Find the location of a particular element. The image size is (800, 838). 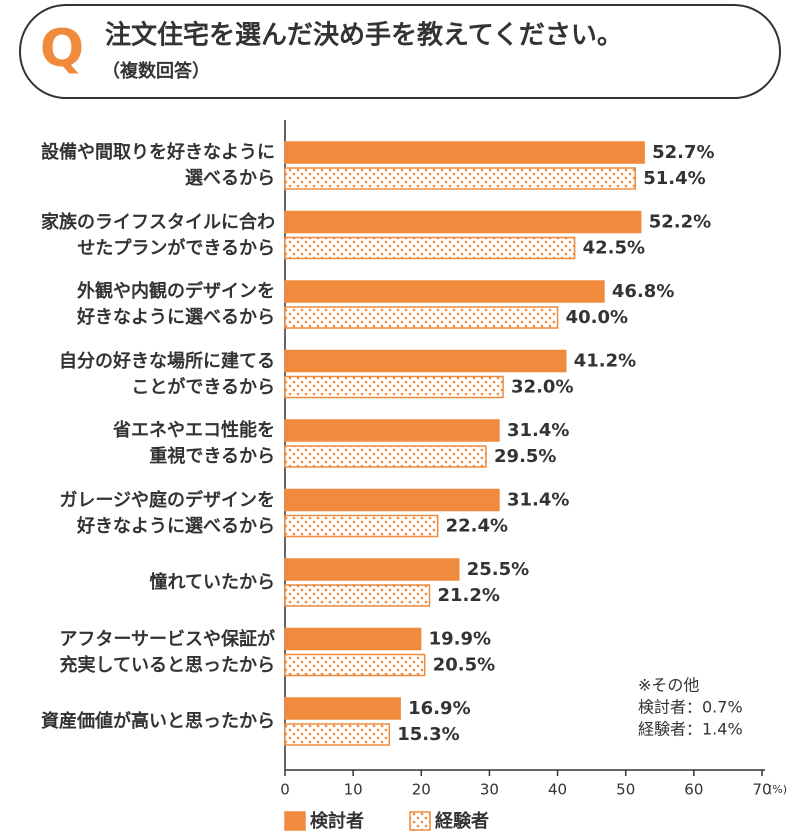

x-tick-label: 70 is located at coordinates (761, 790).